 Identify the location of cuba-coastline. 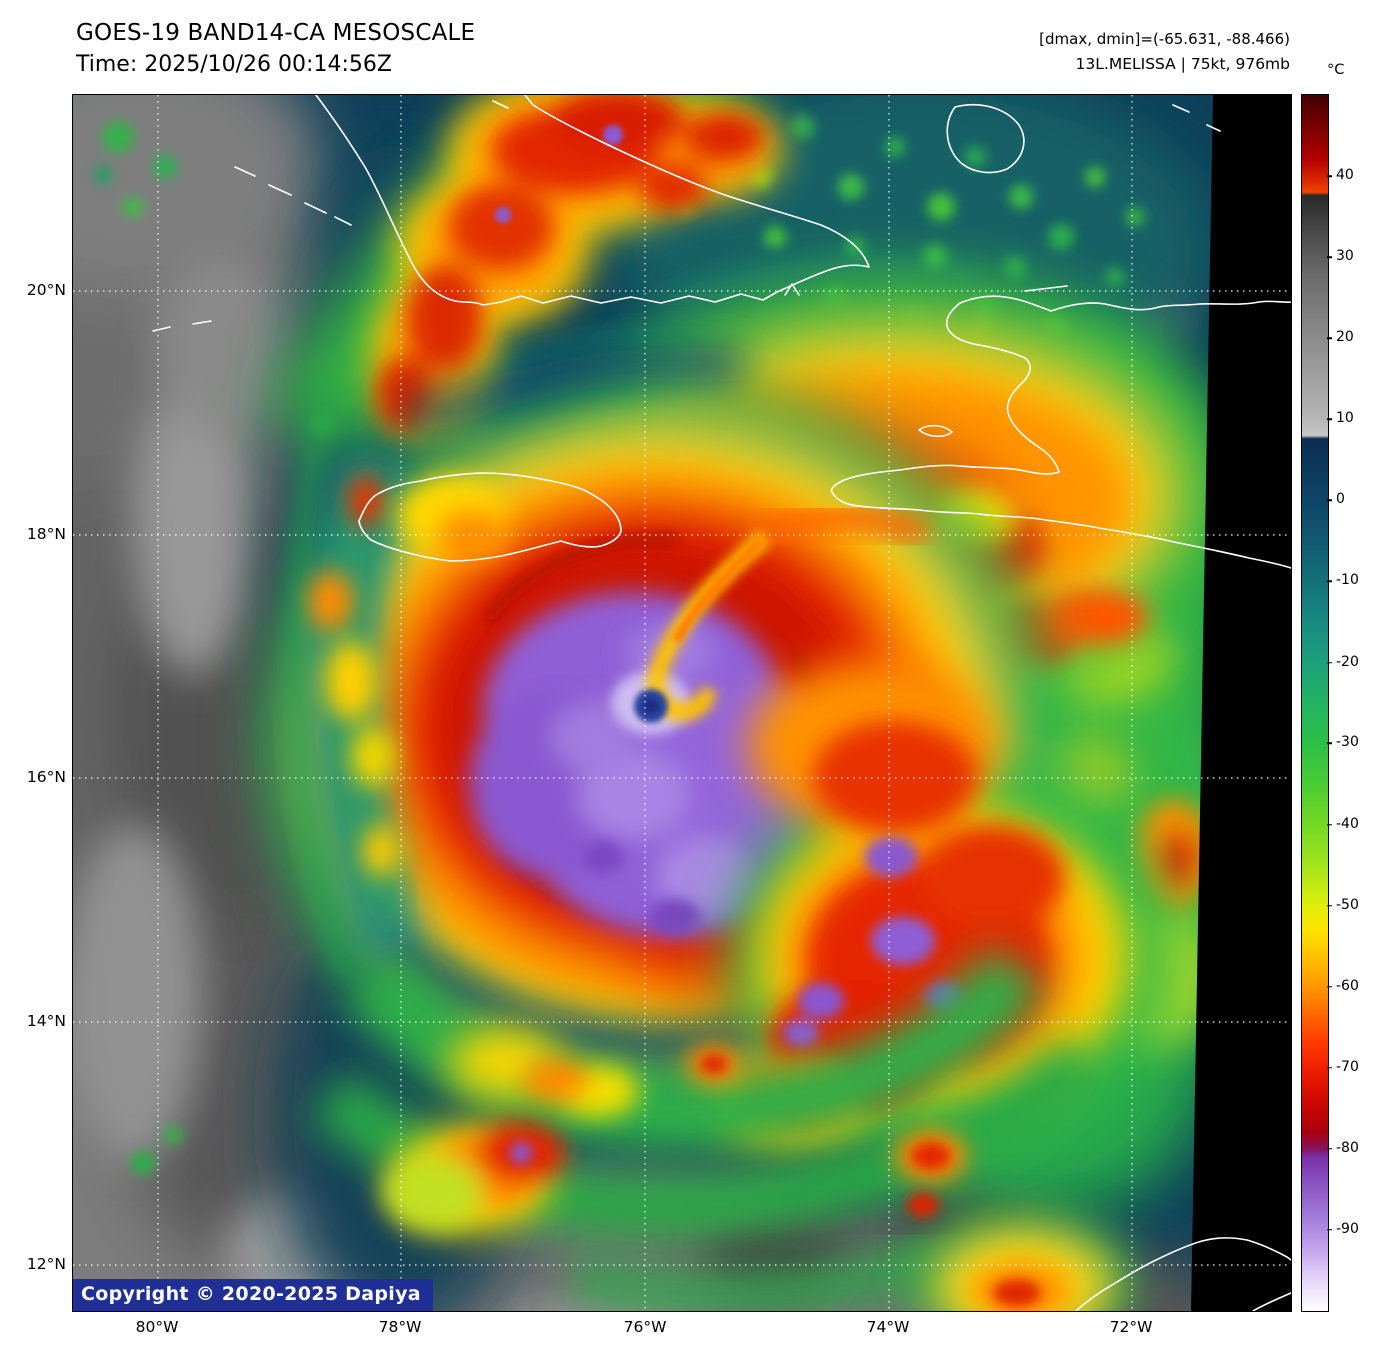
(592, 200).